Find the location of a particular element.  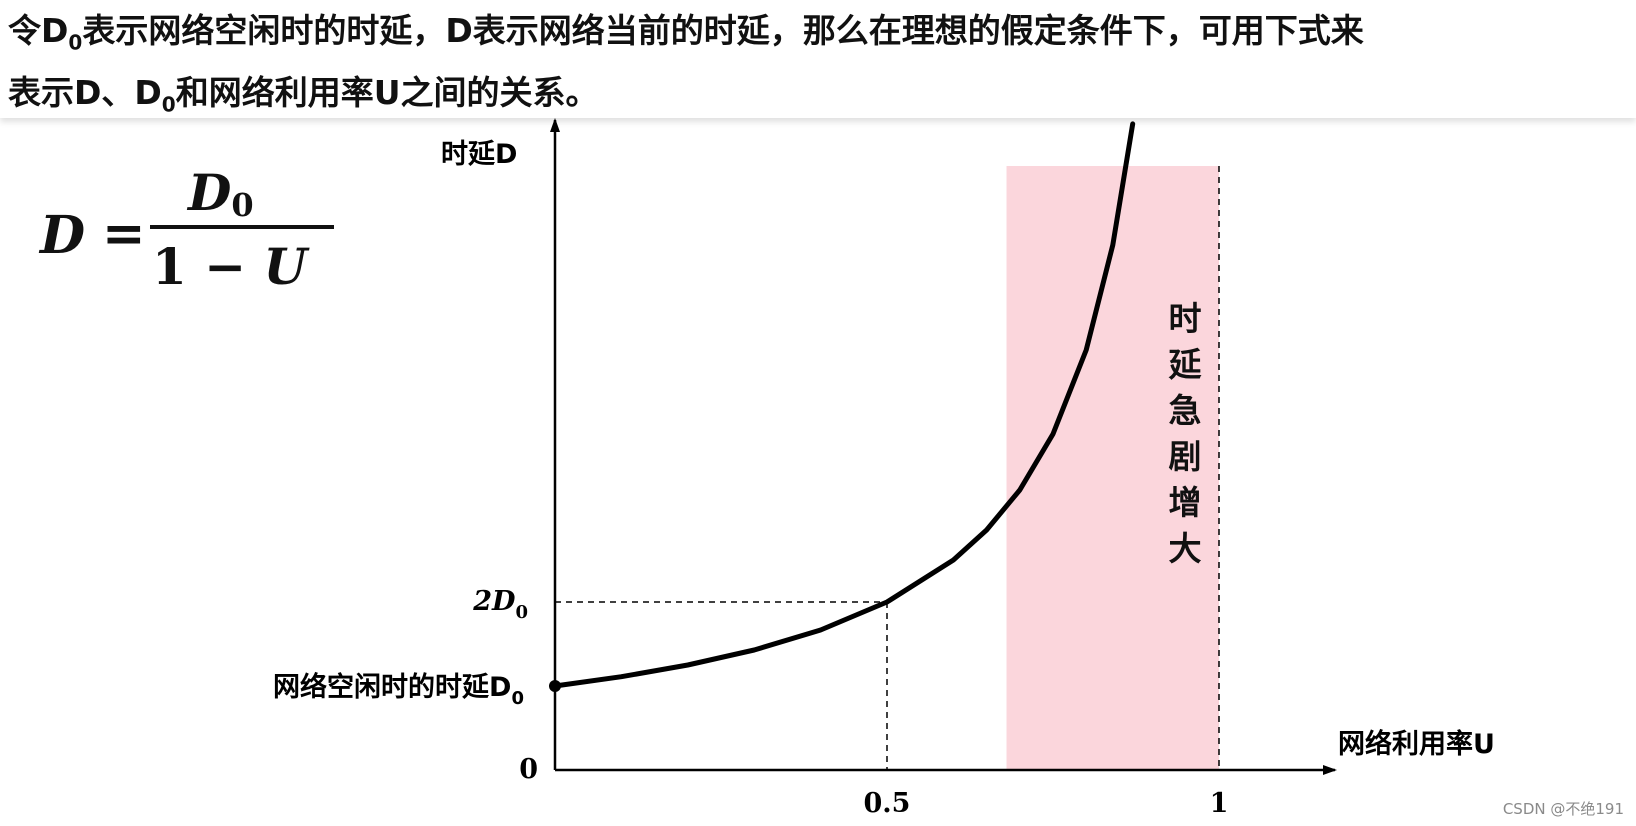

formula-equals: = is located at coordinates (124, 233).